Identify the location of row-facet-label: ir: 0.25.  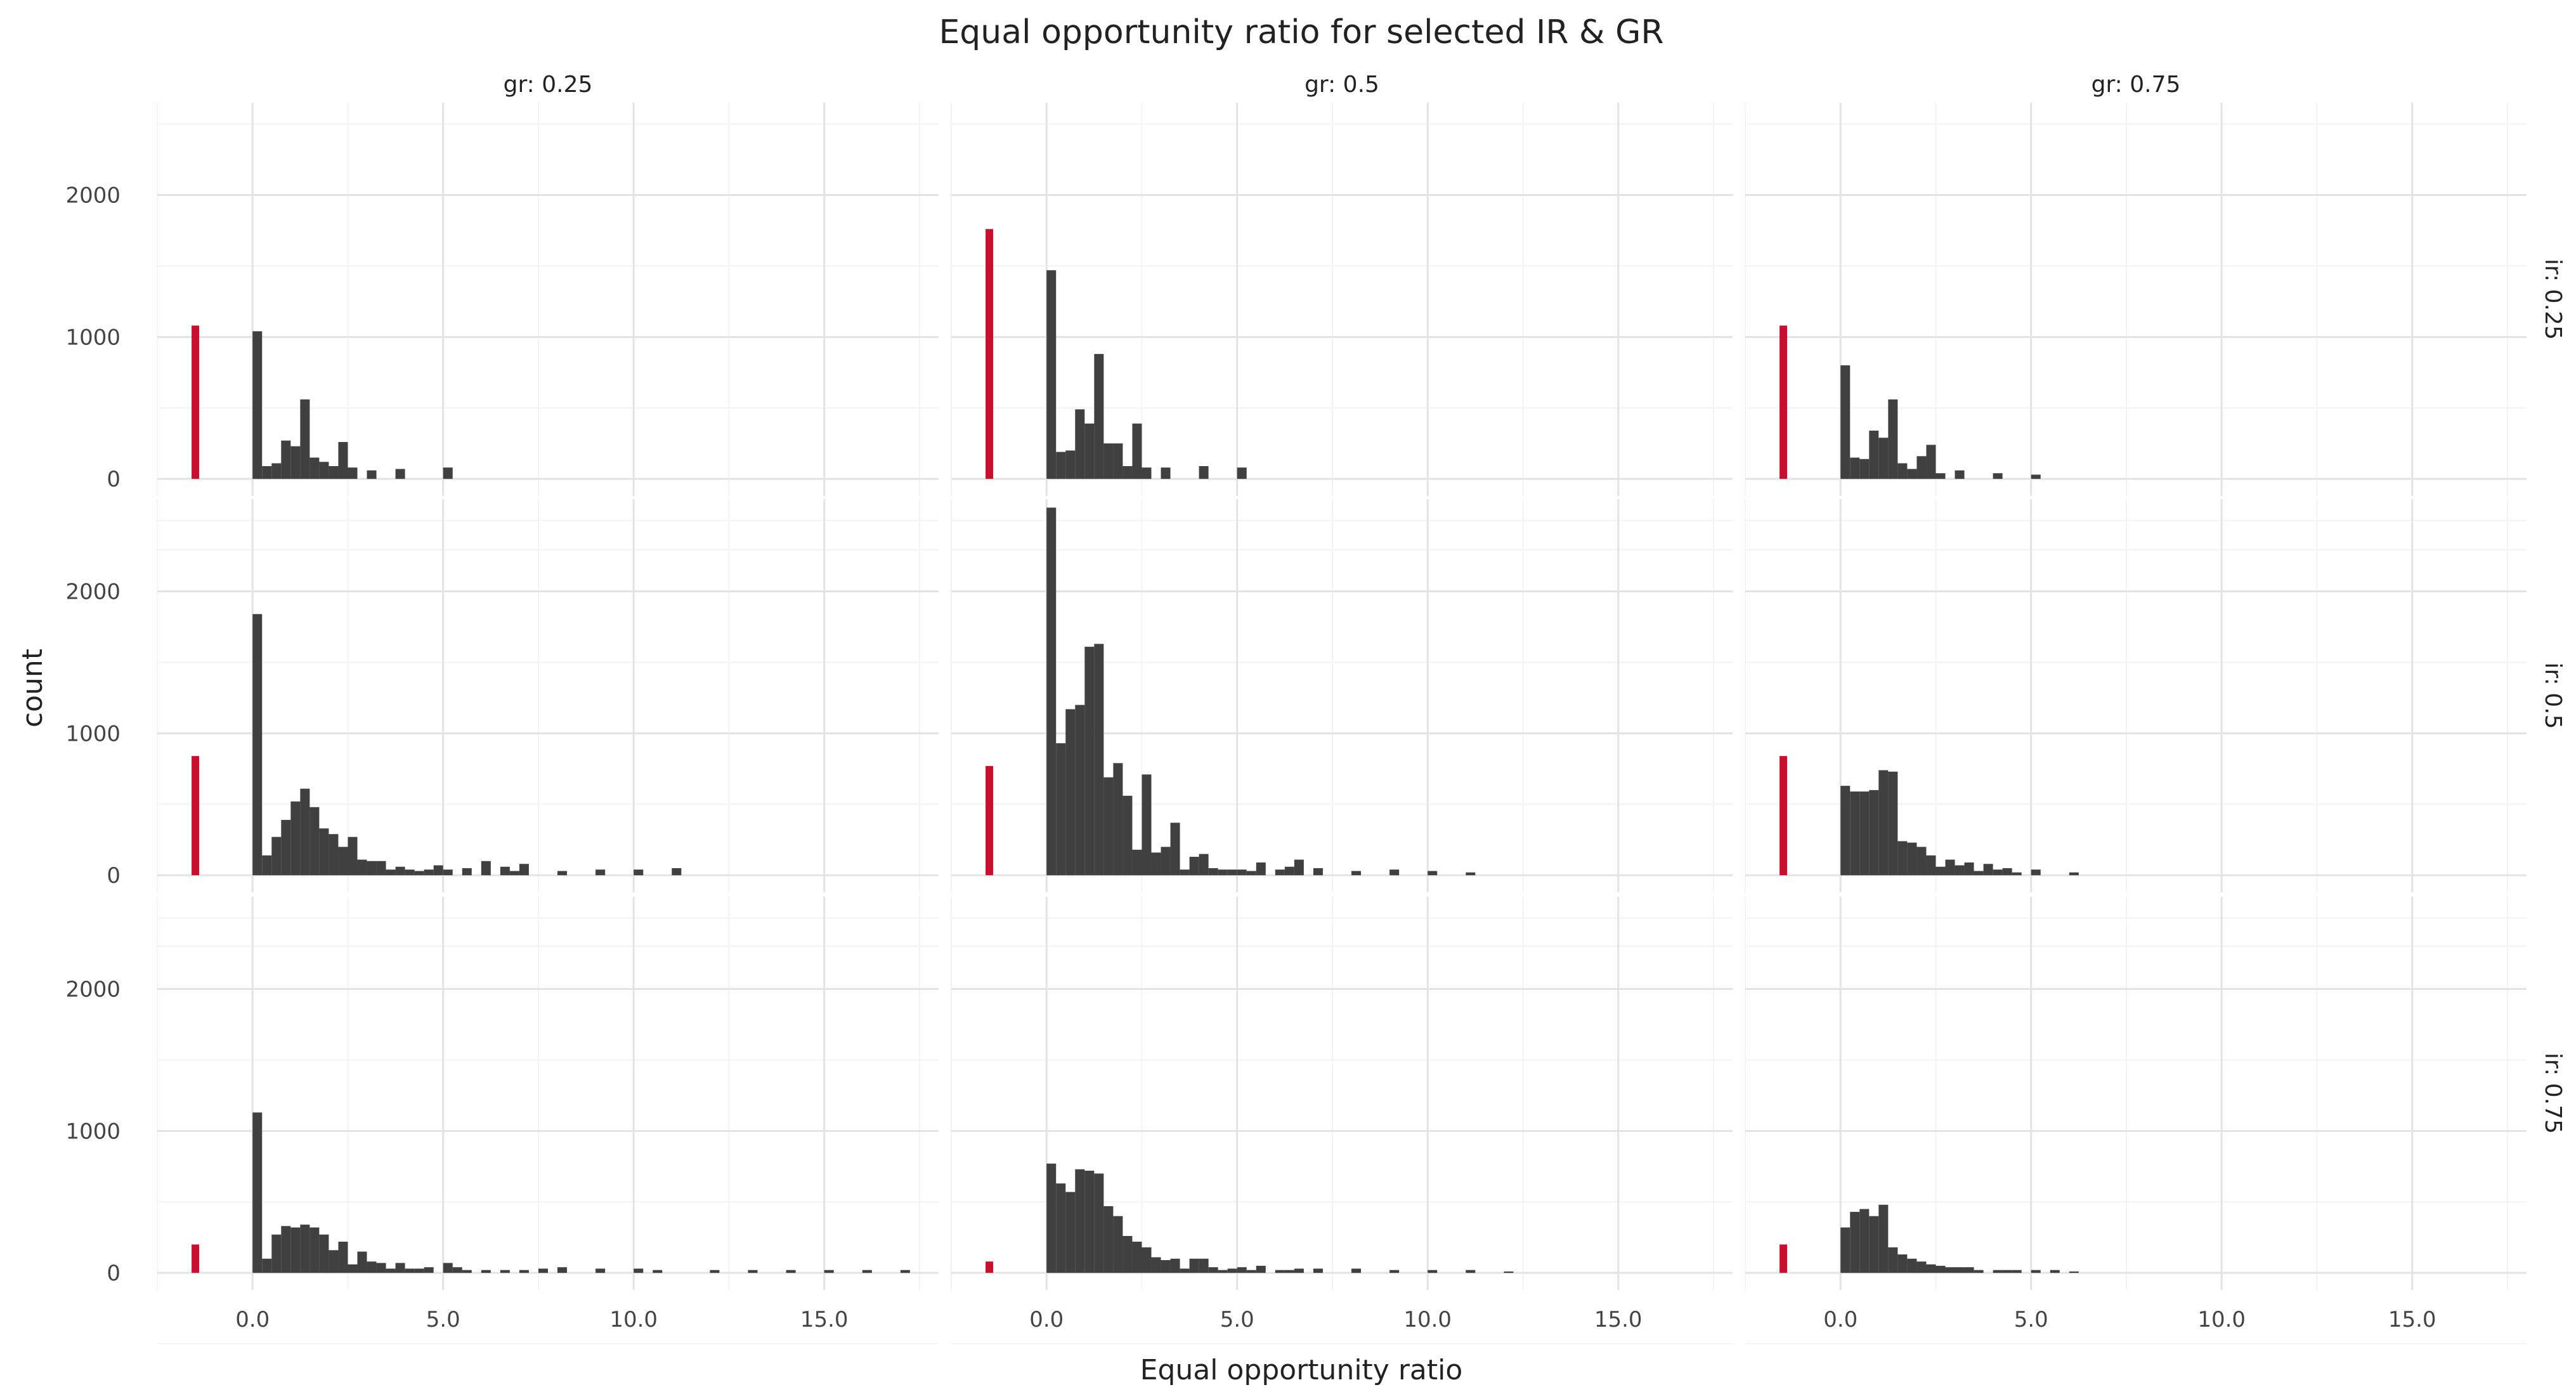
(2553, 299).